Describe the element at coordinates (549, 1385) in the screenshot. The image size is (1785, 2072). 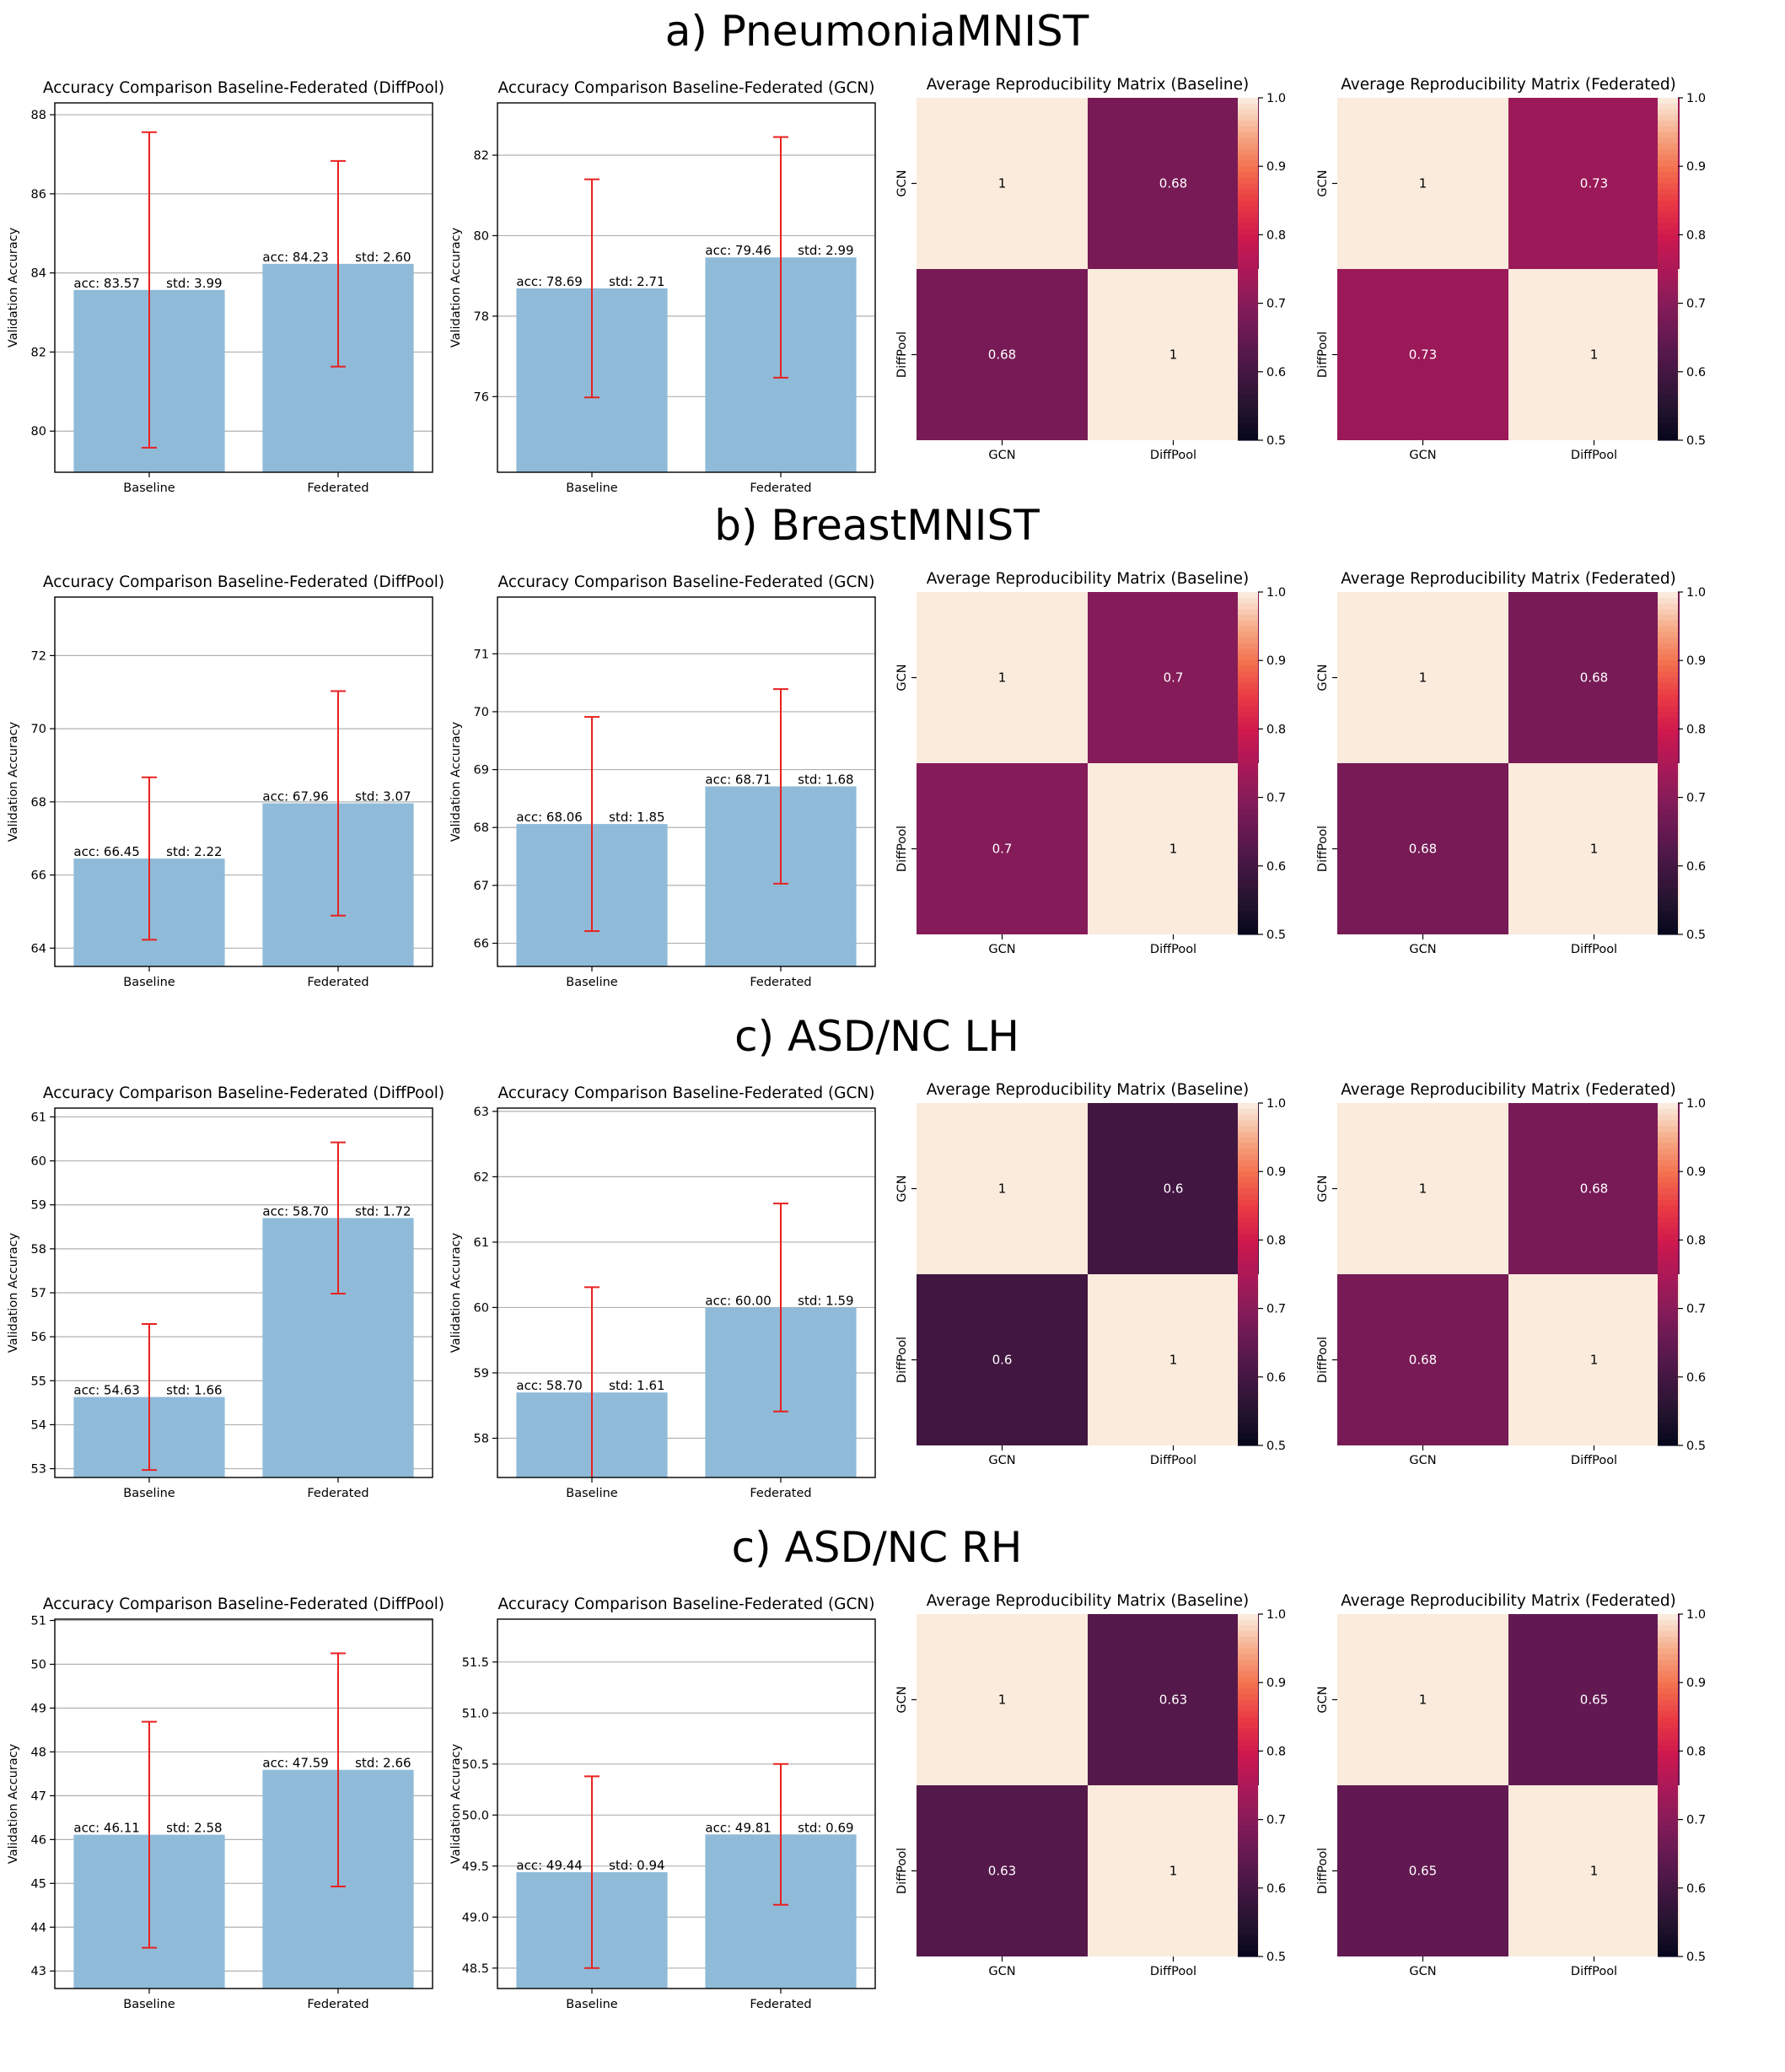
I see `acc-label: acc: 58.70` at that location.